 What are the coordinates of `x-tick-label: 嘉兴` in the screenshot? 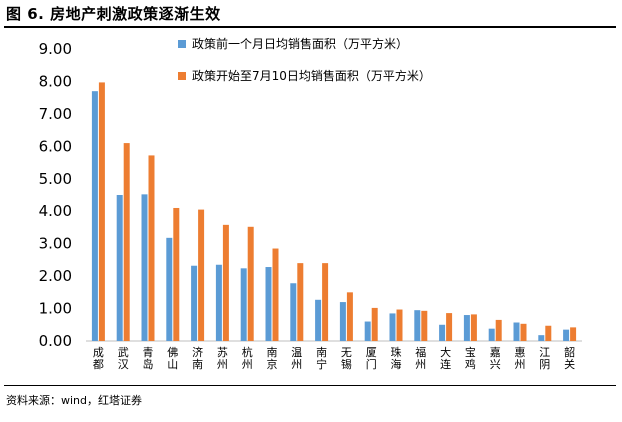 It's located at (495, 358).